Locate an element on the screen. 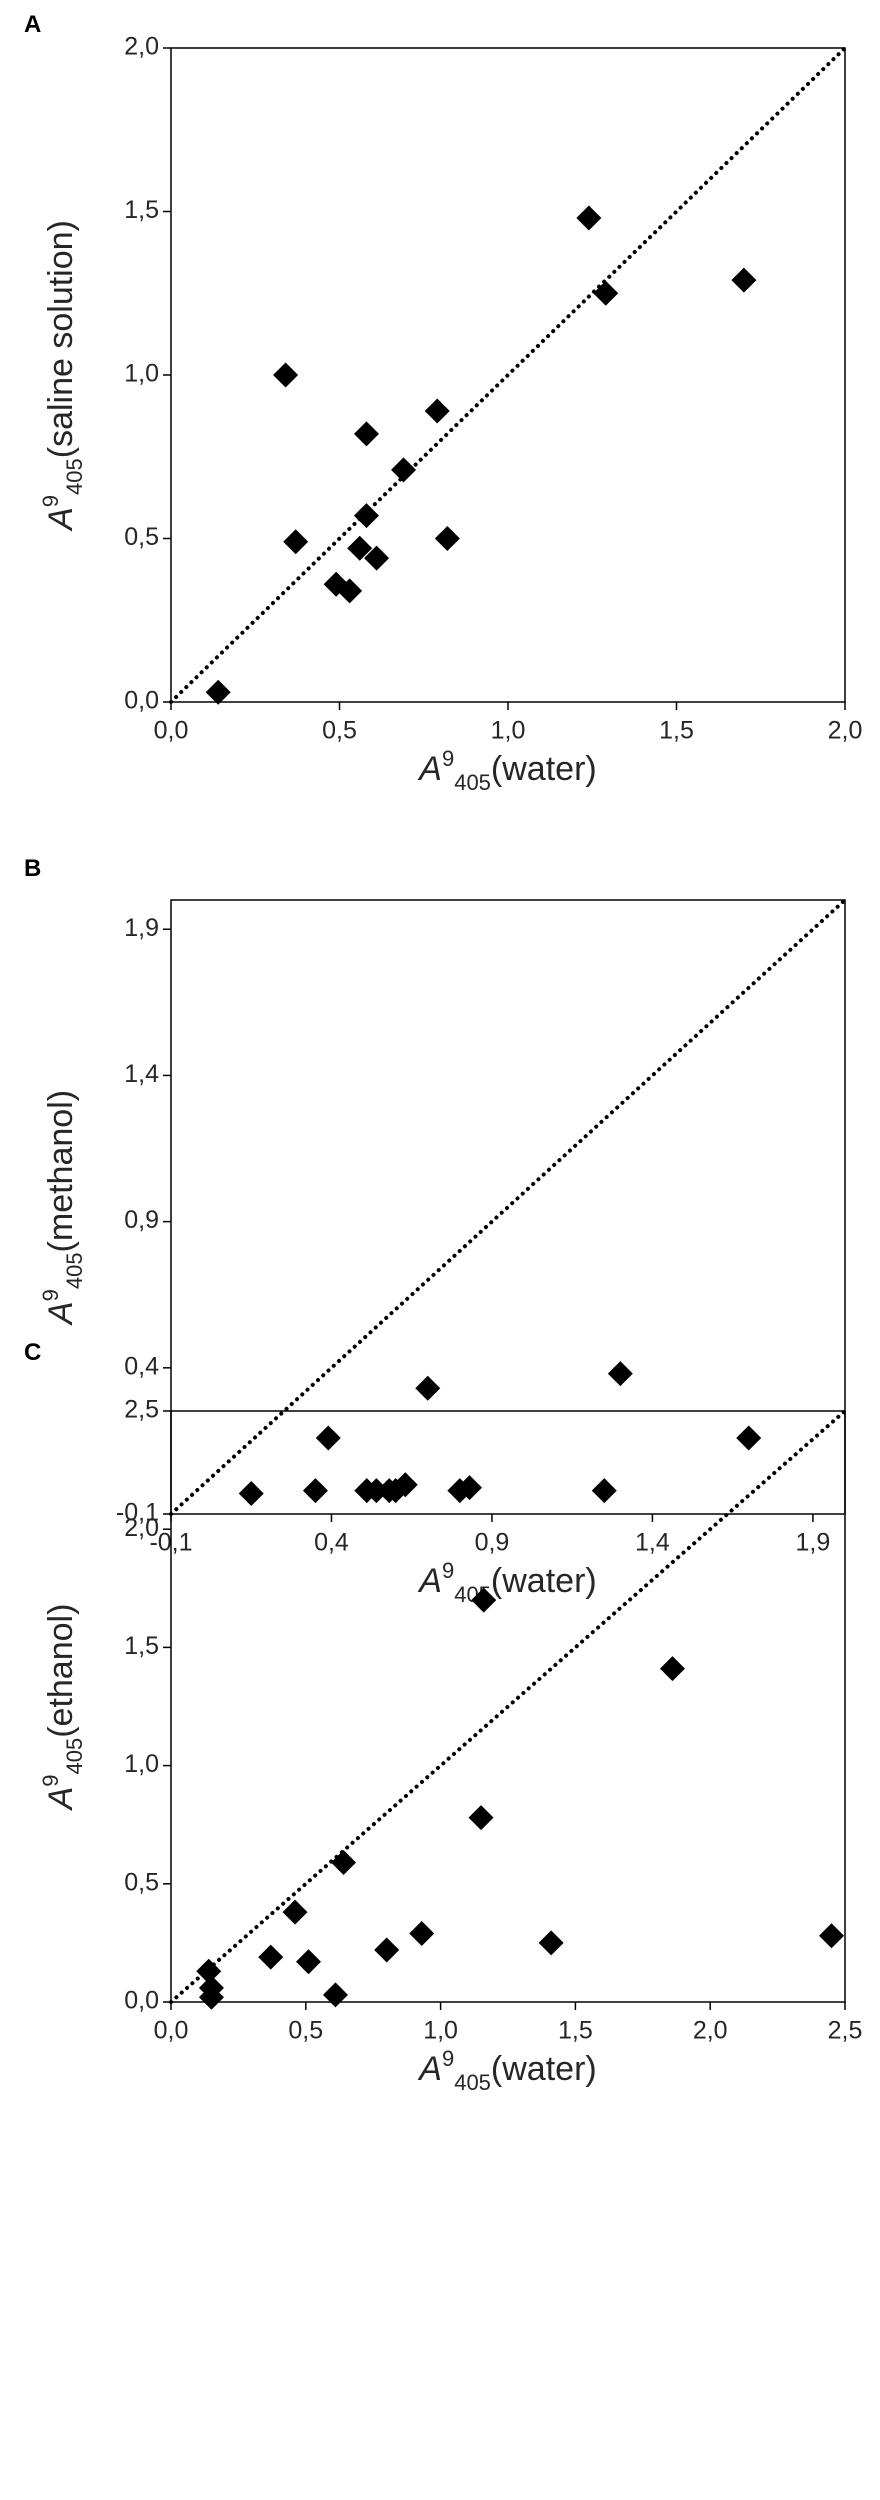 The width and height of the screenshot is (880, 2500). y-axis-title: A9405(ethanol) is located at coordinates (62, 1708).